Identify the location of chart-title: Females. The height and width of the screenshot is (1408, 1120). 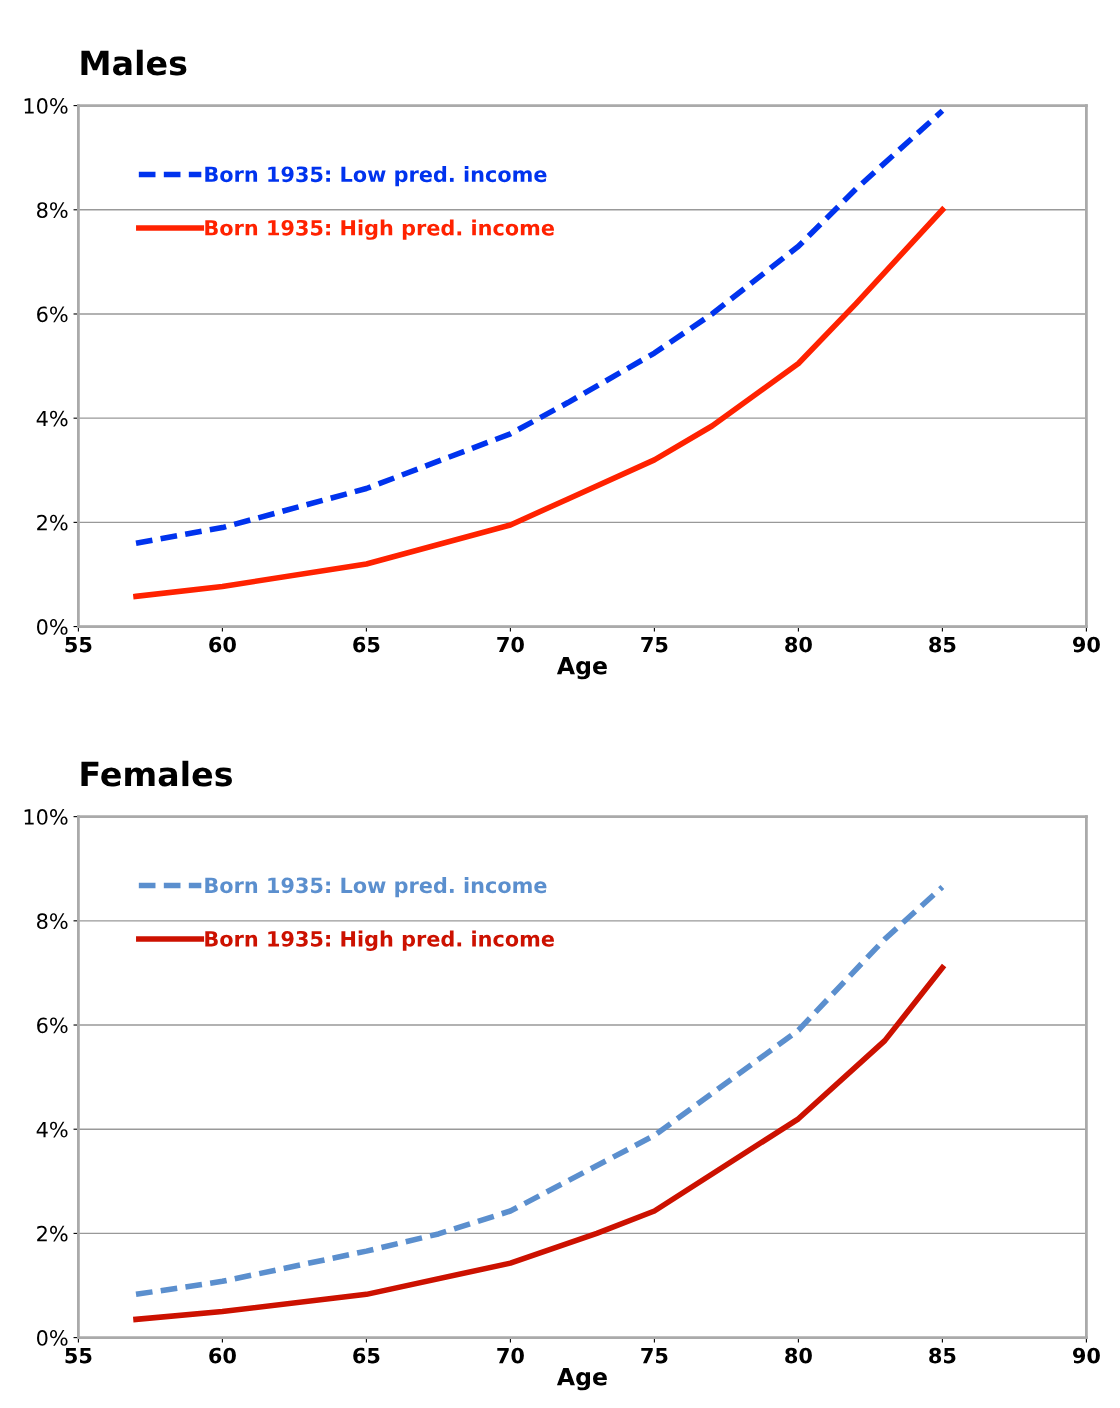
(156, 773).